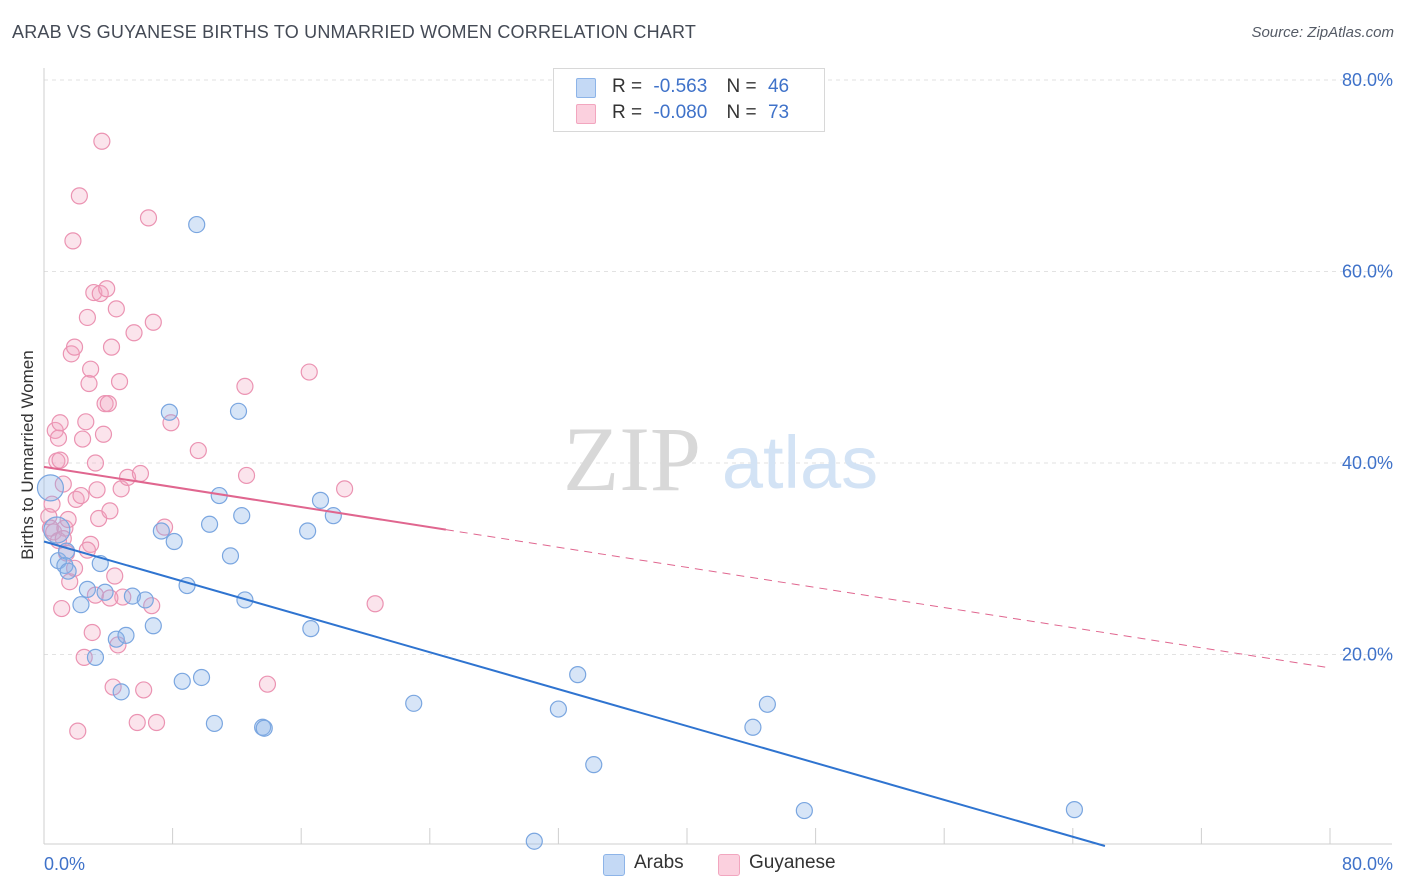  Describe the element at coordinates (586, 114) in the screenshot. I see `guyanese-swatch` at that location.